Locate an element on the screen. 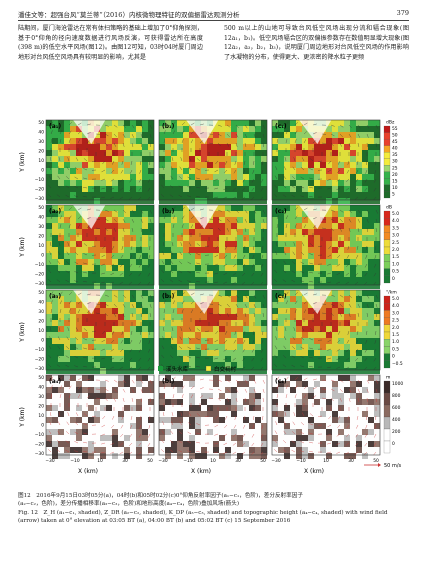 This screenshot has width=427, height=579. legend-marker1-label: 溪头水库 is located at coordinates (177, 369).